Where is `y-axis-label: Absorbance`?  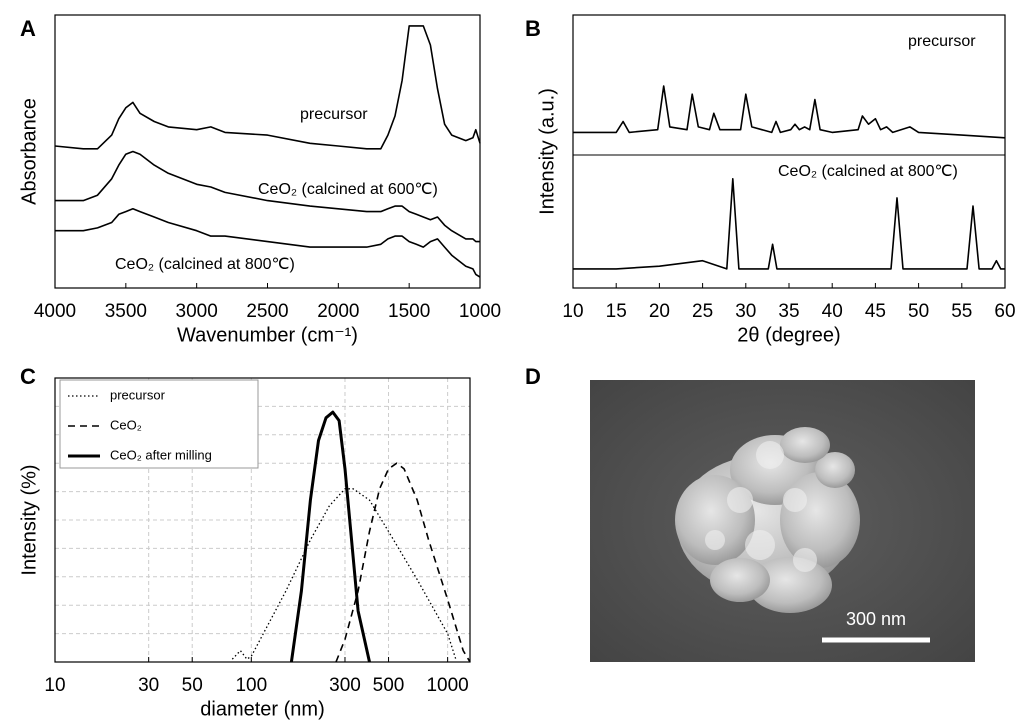 y-axis-label: Absorbance is located at coordinates (29, 151).